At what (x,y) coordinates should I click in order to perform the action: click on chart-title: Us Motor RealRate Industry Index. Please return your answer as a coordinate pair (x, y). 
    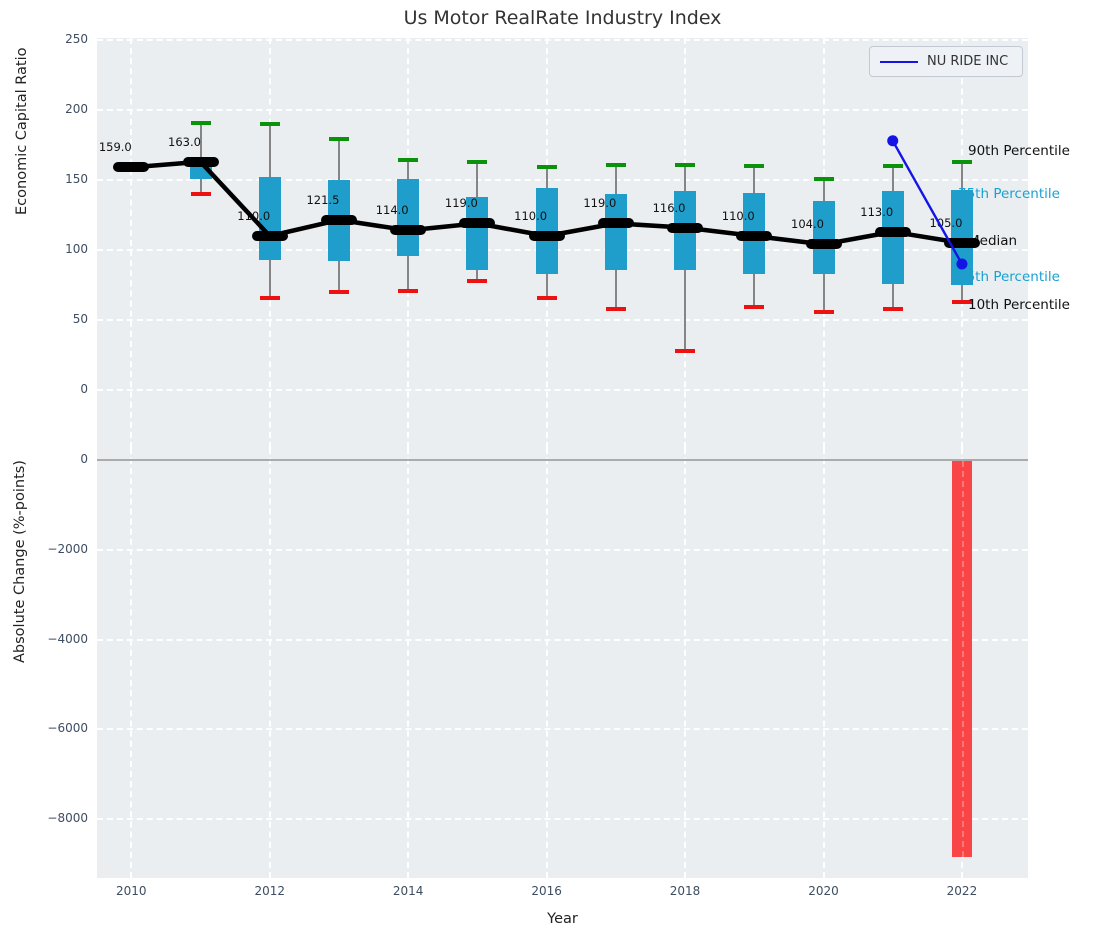
    Looking at the image, I should click on (562, 18).